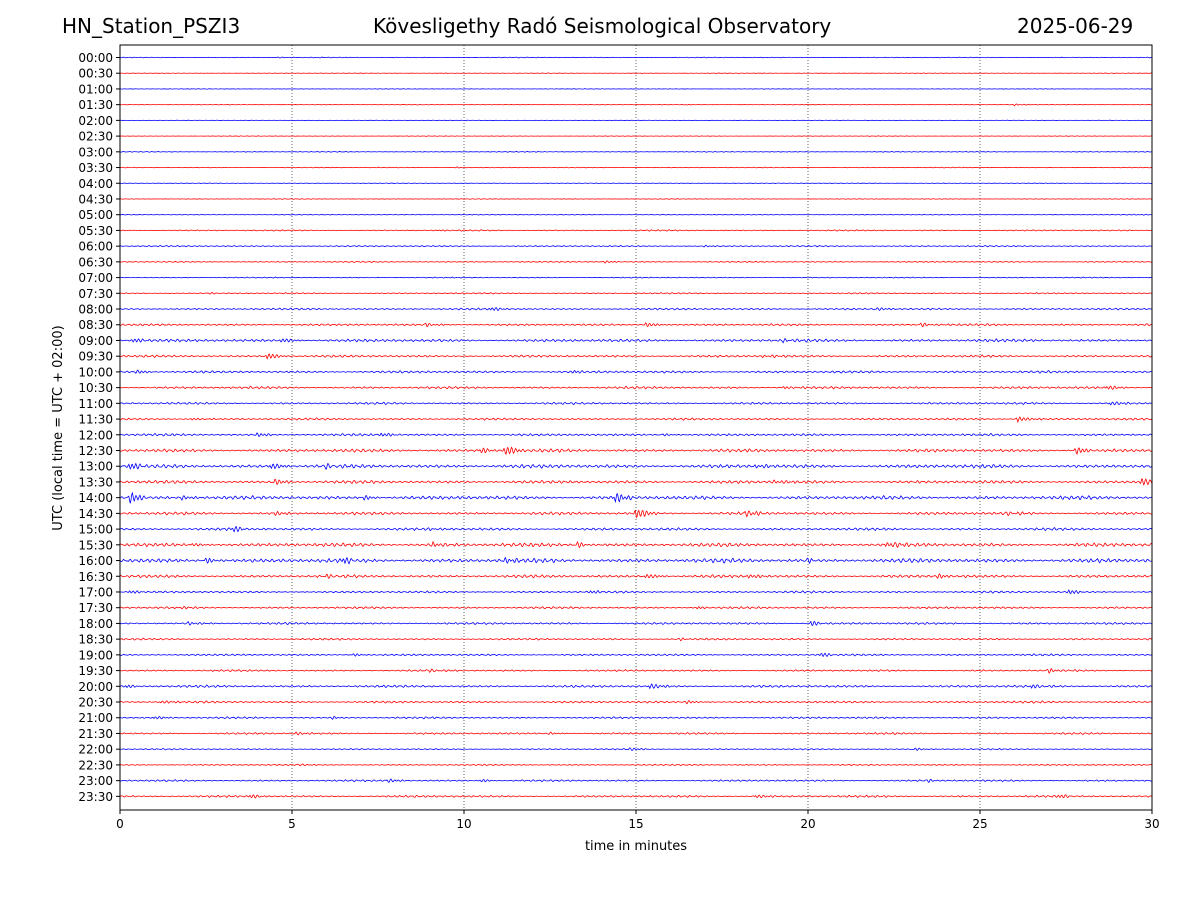 The height and width of the screenshot is (900, 1200). What do you see at coordinates (120, 824) in the screenshot?
I see `x-tick-label-0: 0` at bounding box center [120, 824].